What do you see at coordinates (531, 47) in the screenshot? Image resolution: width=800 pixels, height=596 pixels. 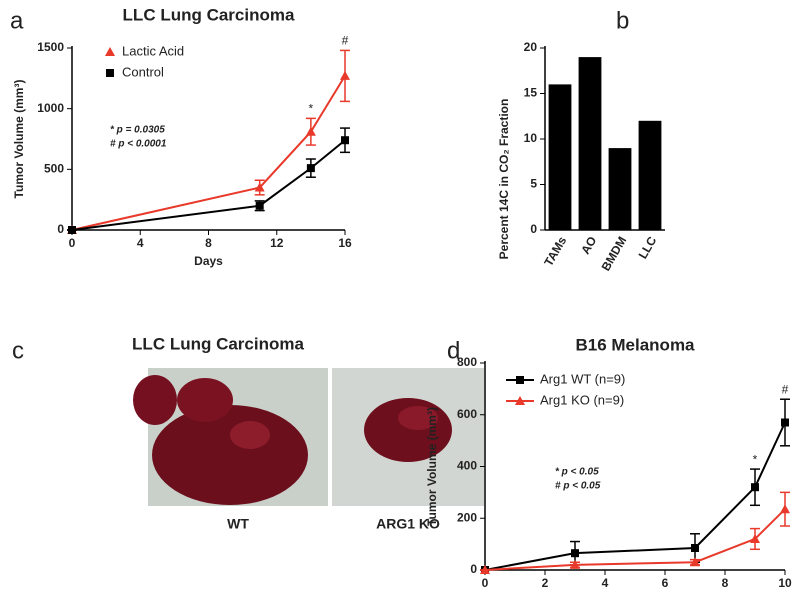 I see `y-tick-label: 20` at bounding box center [531, 47].